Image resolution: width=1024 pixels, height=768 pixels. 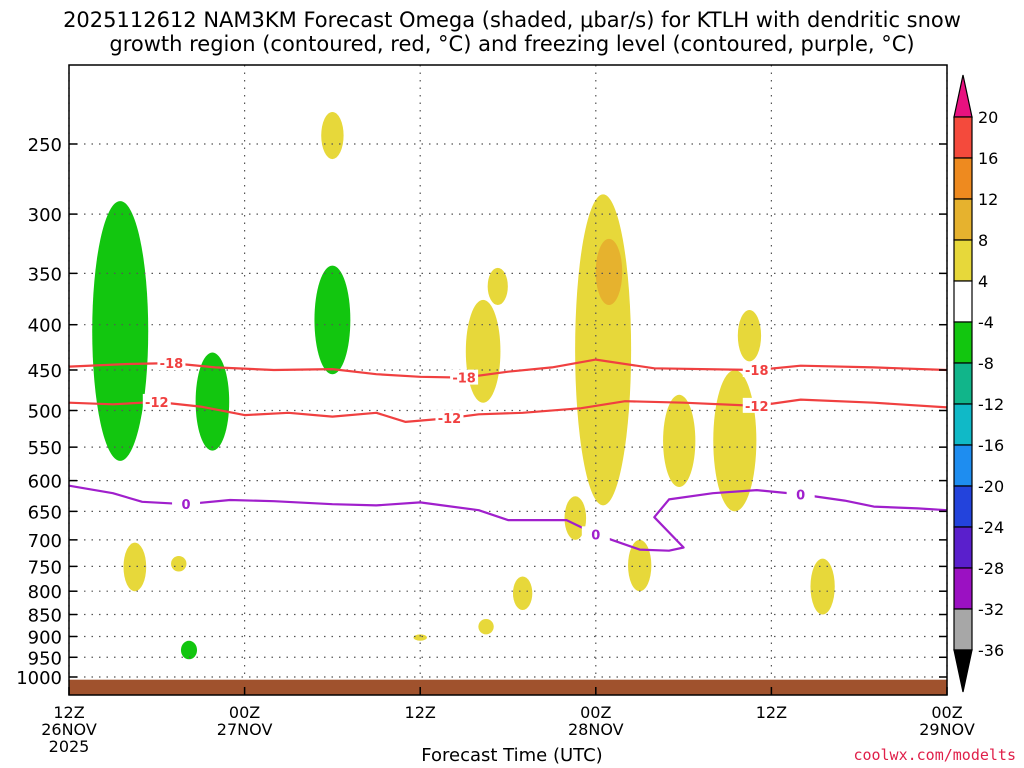 What do you see at coordinates (420, 712) in the screenshot?
I see `xtick-label-24-1: 12Z` at bounding box center [420, 712].